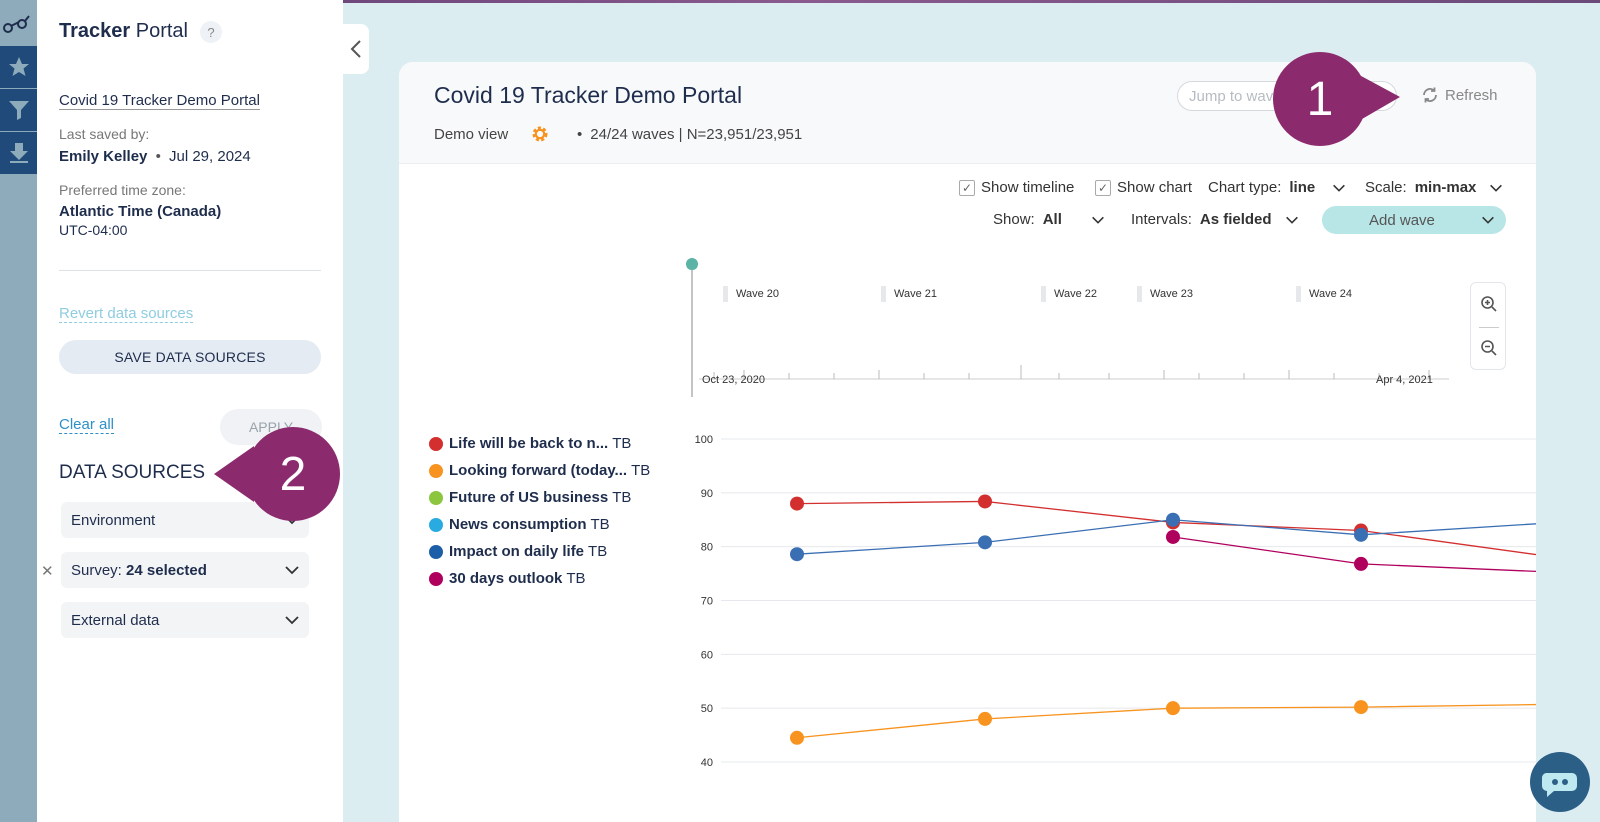 Image resolution: width=1600 pixels, height=822 pixels. Describe the element at coordinates (211, 32) in the screenshot. I see `help-button: ?` at that location.